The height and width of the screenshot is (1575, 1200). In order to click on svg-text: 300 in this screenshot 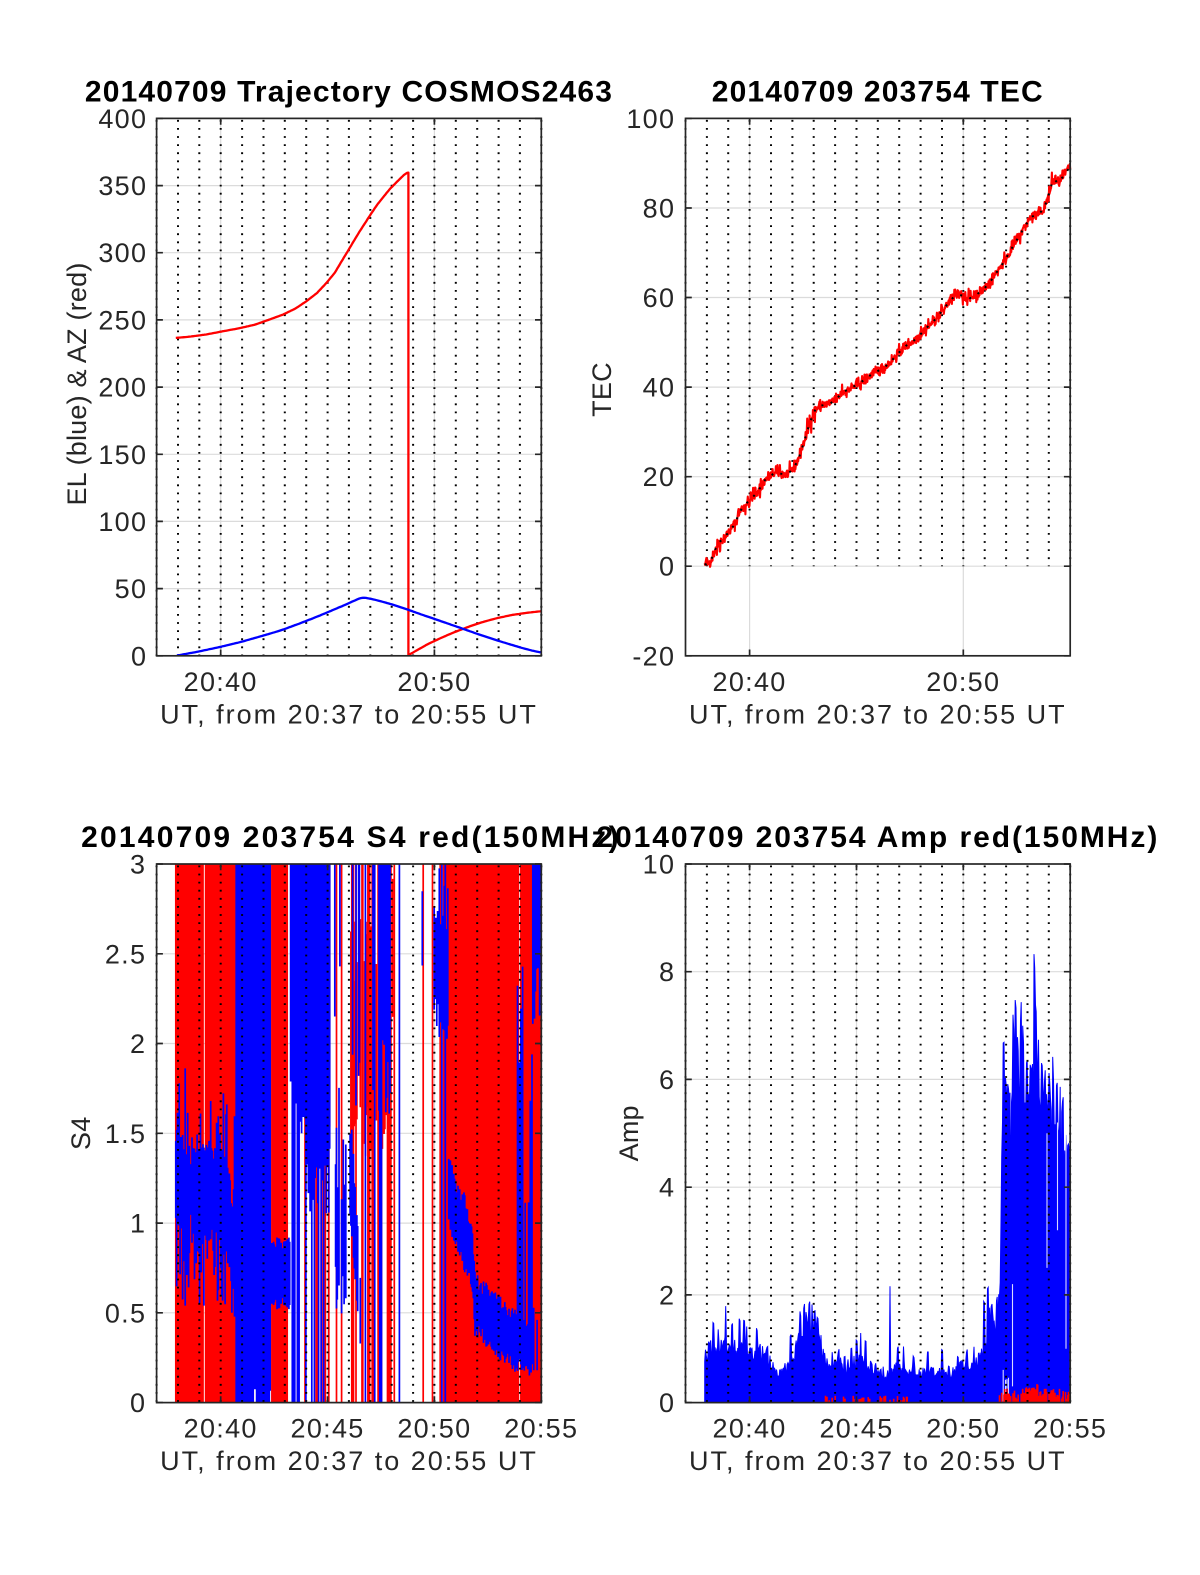, I will do `click(122, 253)`.